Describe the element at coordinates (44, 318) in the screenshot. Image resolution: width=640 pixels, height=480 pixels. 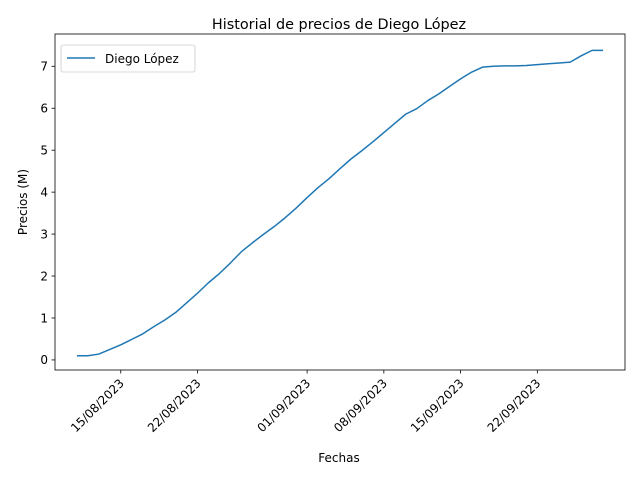
I see `y-tick-label: 1` at that location.